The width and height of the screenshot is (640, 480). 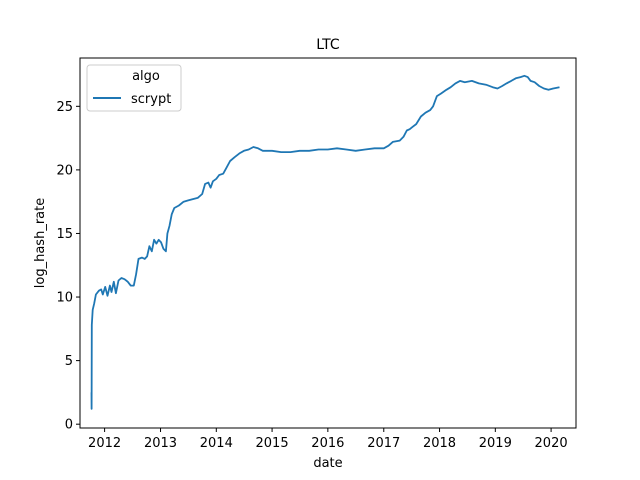 I want to click on x-axis-ticks: 2012 2013 2014 2015 2016 2017 2018 2019 2020, so click(x=328, y=439).